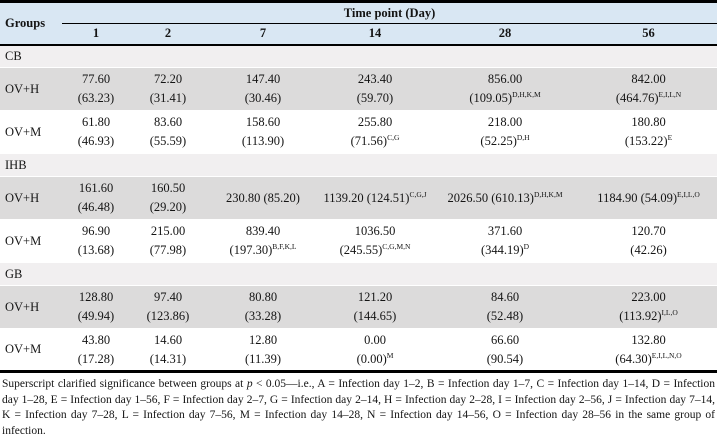 The image size is (717, 441). What do you see at coordinates (505, 358) in the screenshot?
I see `sd-value: (90.54)` at bounding box center [505, 358].